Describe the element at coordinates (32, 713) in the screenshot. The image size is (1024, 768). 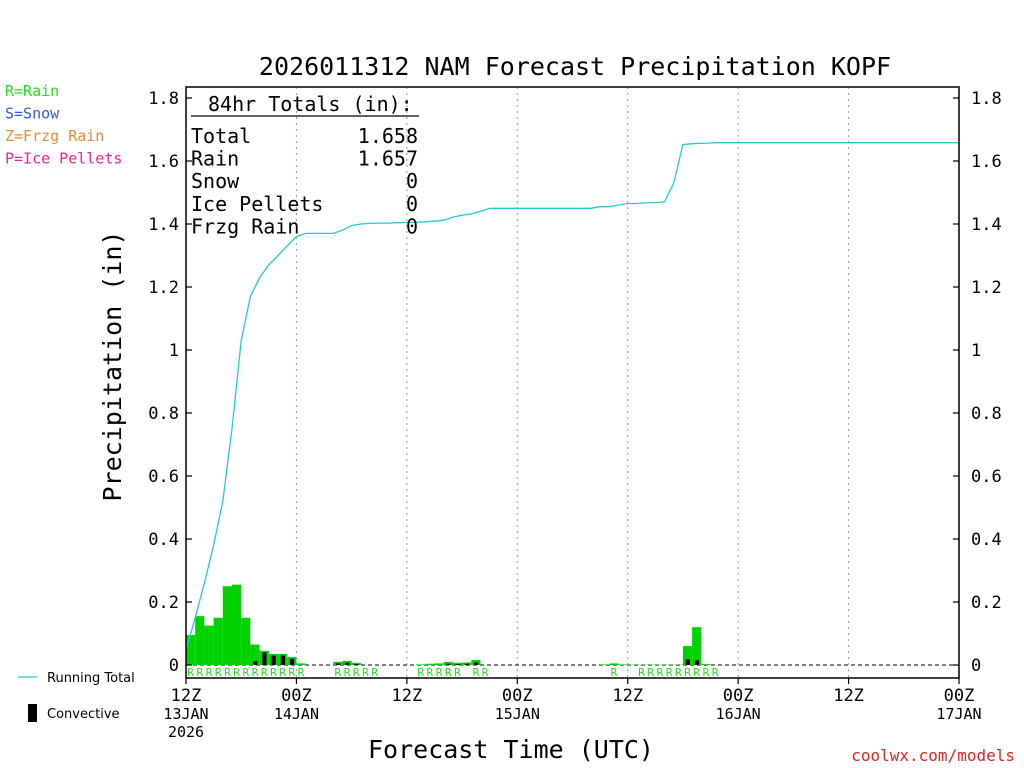
I see `convective-legend-swatch` at that location.